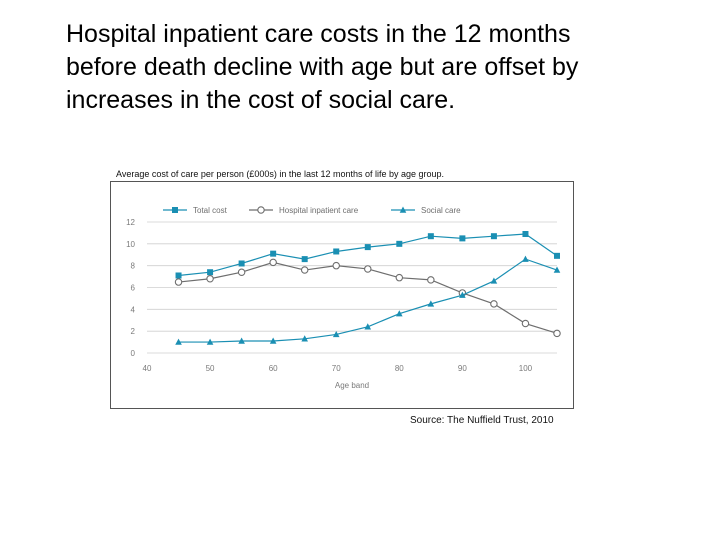 Image resolution: width=720 pixels, height=540 pixels. What do you see at coordinates (526, 368) in the screenshot?
I see `x-tick-label-100: 100` at bounding box center [526, 368].